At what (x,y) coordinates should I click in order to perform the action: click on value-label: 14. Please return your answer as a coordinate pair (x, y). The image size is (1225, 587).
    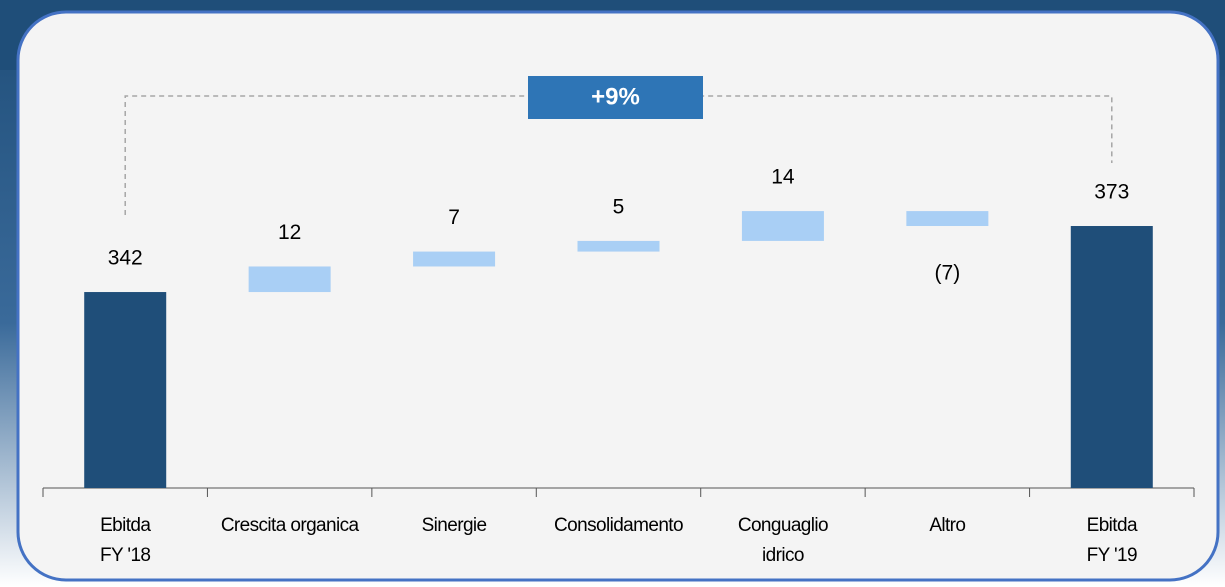
    Looking at the image, I should click on (783, 177).